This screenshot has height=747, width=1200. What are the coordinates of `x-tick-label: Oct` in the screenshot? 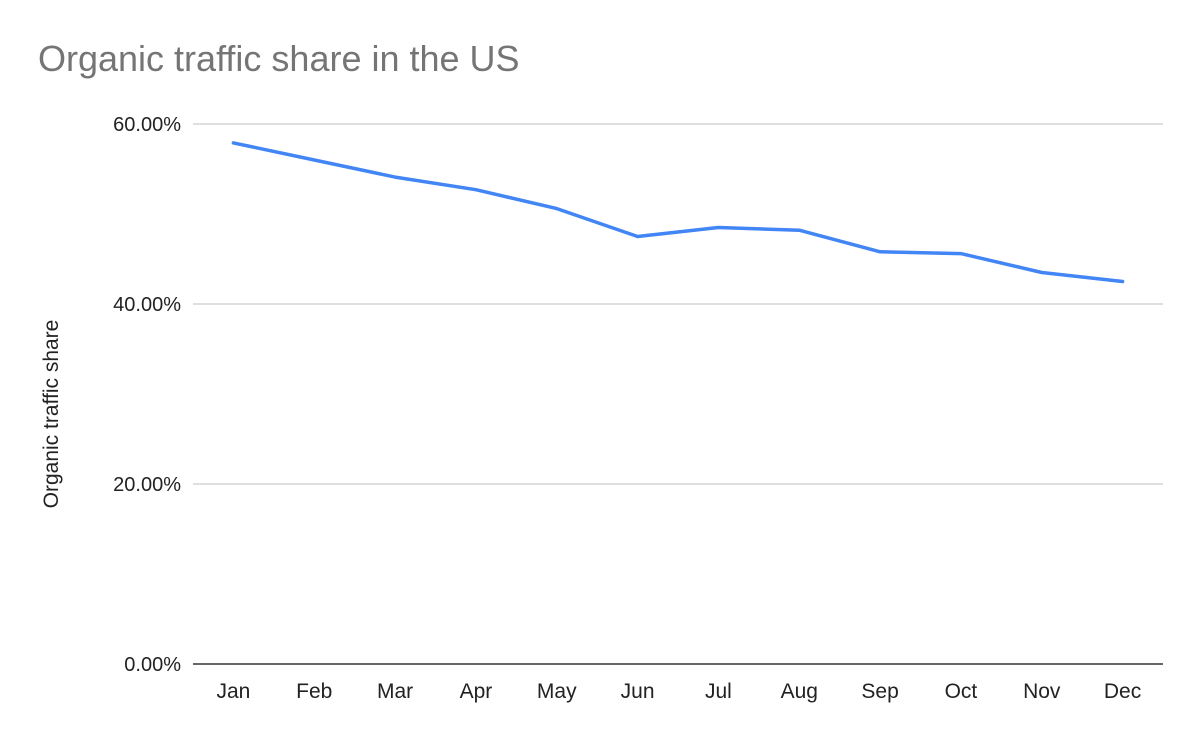 It's located at (961, 691).